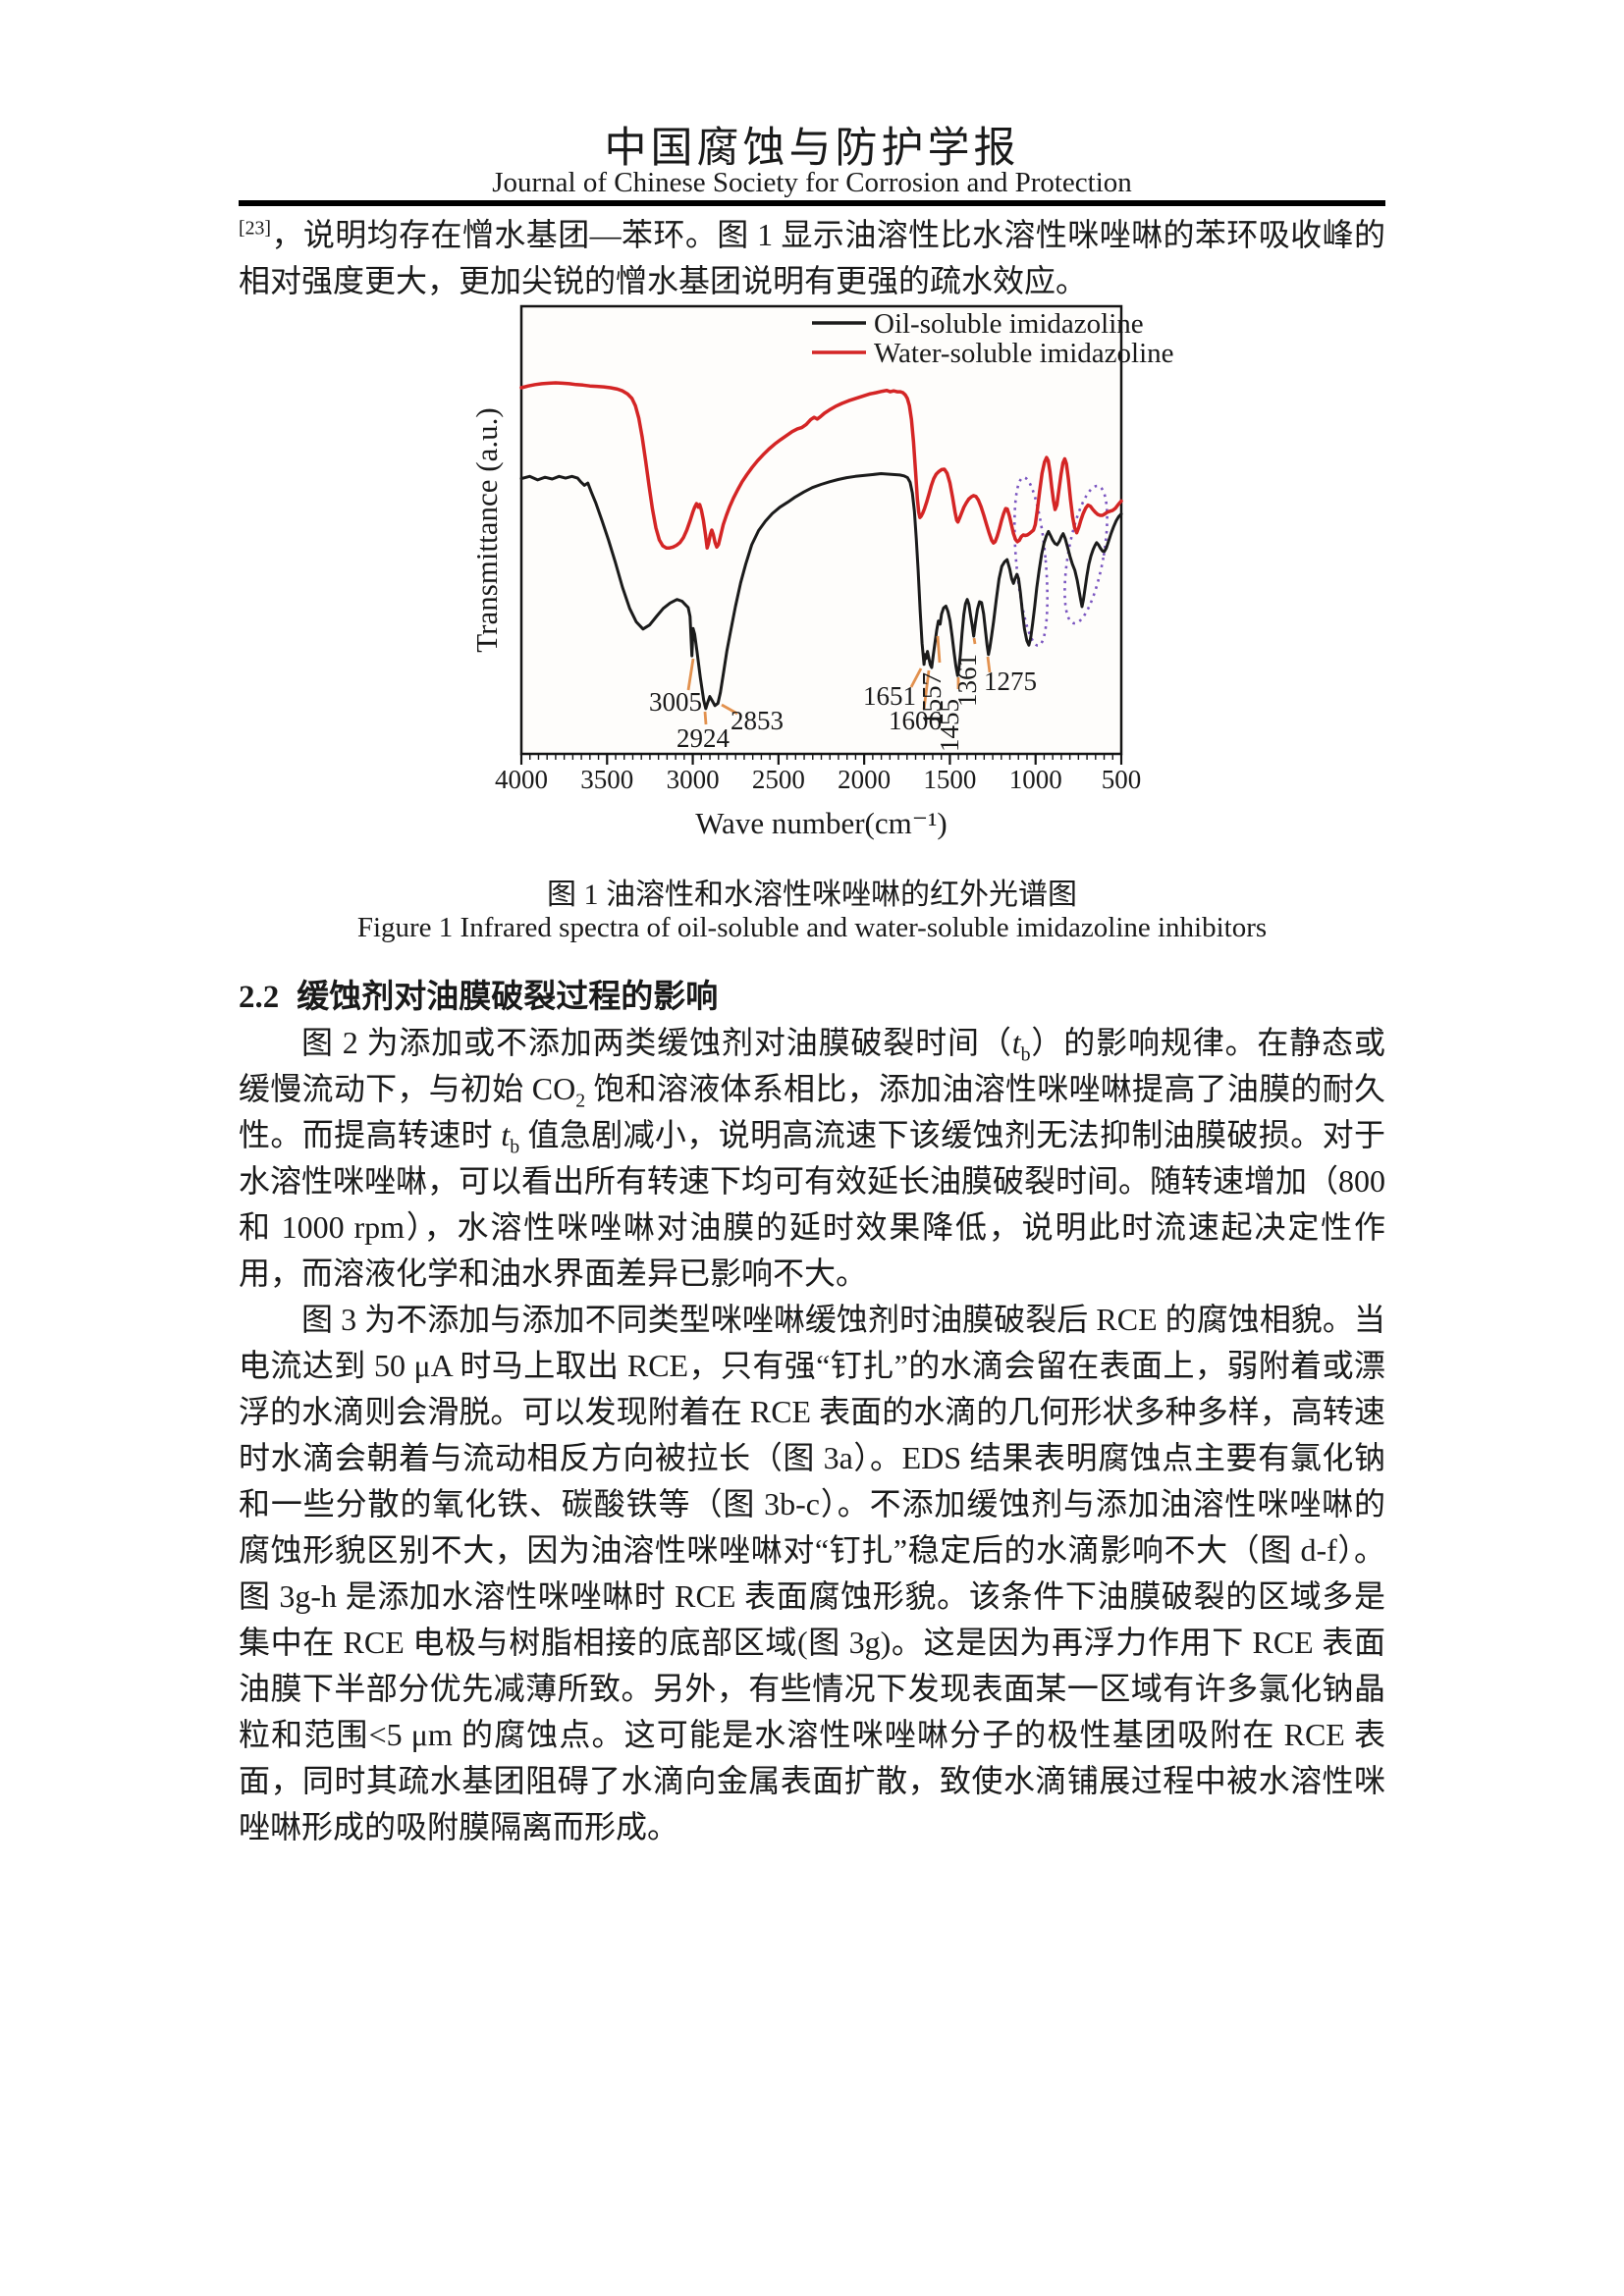 The width and height of the screenshot is (1624, 2296). What do you see at coordinates (486, 529) in the screenshot?
I see `y-axis-title: Transmittance (a.u.)` at bounding box center [486, 529].